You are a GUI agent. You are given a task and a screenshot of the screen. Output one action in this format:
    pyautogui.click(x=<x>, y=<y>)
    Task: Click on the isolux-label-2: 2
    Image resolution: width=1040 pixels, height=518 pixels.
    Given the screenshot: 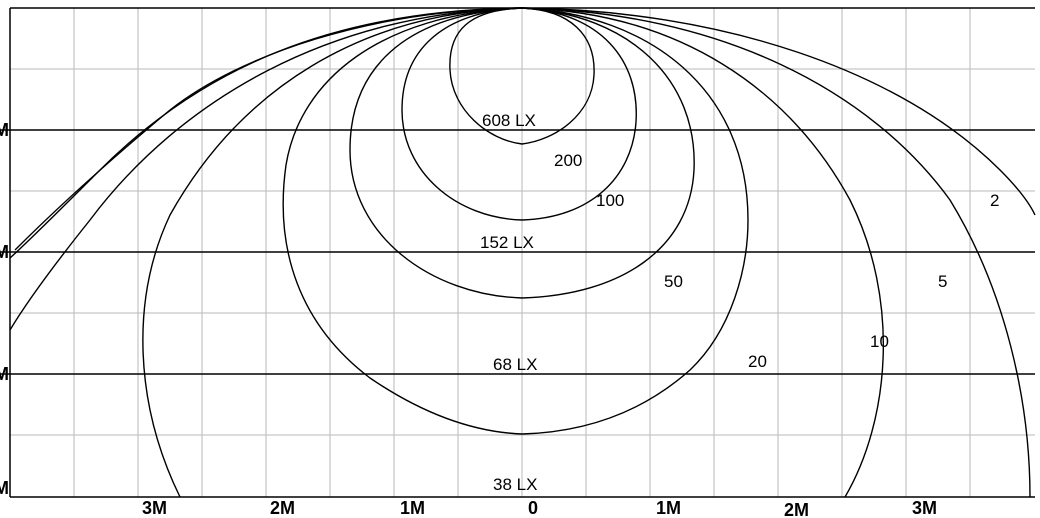 What is the action you would take?
    pyautogui.click(x=994, y=200)
    